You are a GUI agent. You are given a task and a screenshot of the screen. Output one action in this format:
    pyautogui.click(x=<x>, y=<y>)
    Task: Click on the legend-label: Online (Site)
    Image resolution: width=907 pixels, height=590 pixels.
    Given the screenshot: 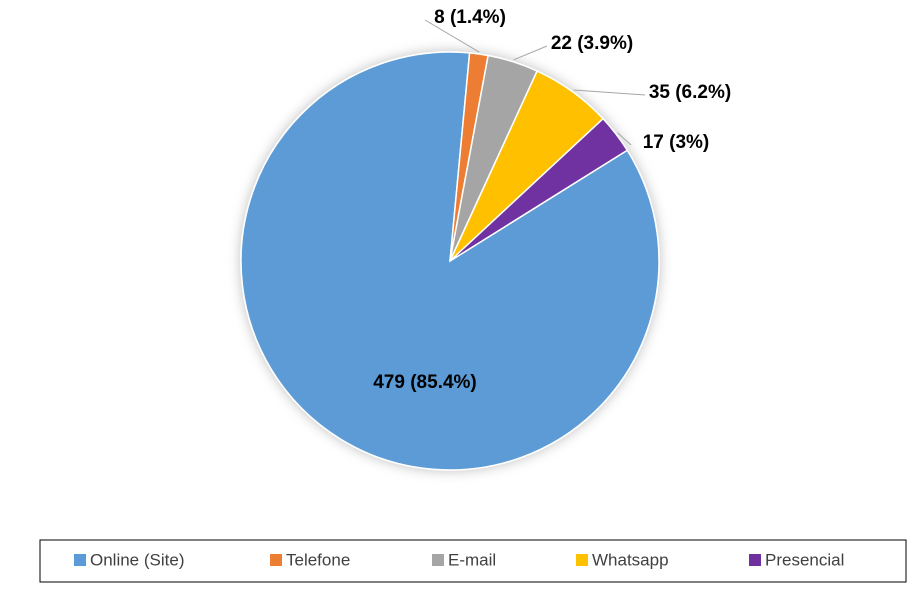 What is the action you would take?
    pyautogui.click(x=137, y=559)
    